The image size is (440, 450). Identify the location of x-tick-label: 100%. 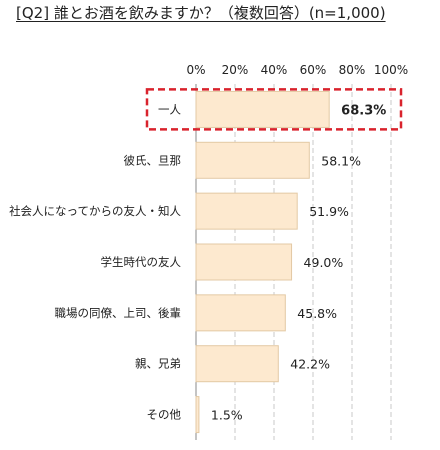
(391, 70).